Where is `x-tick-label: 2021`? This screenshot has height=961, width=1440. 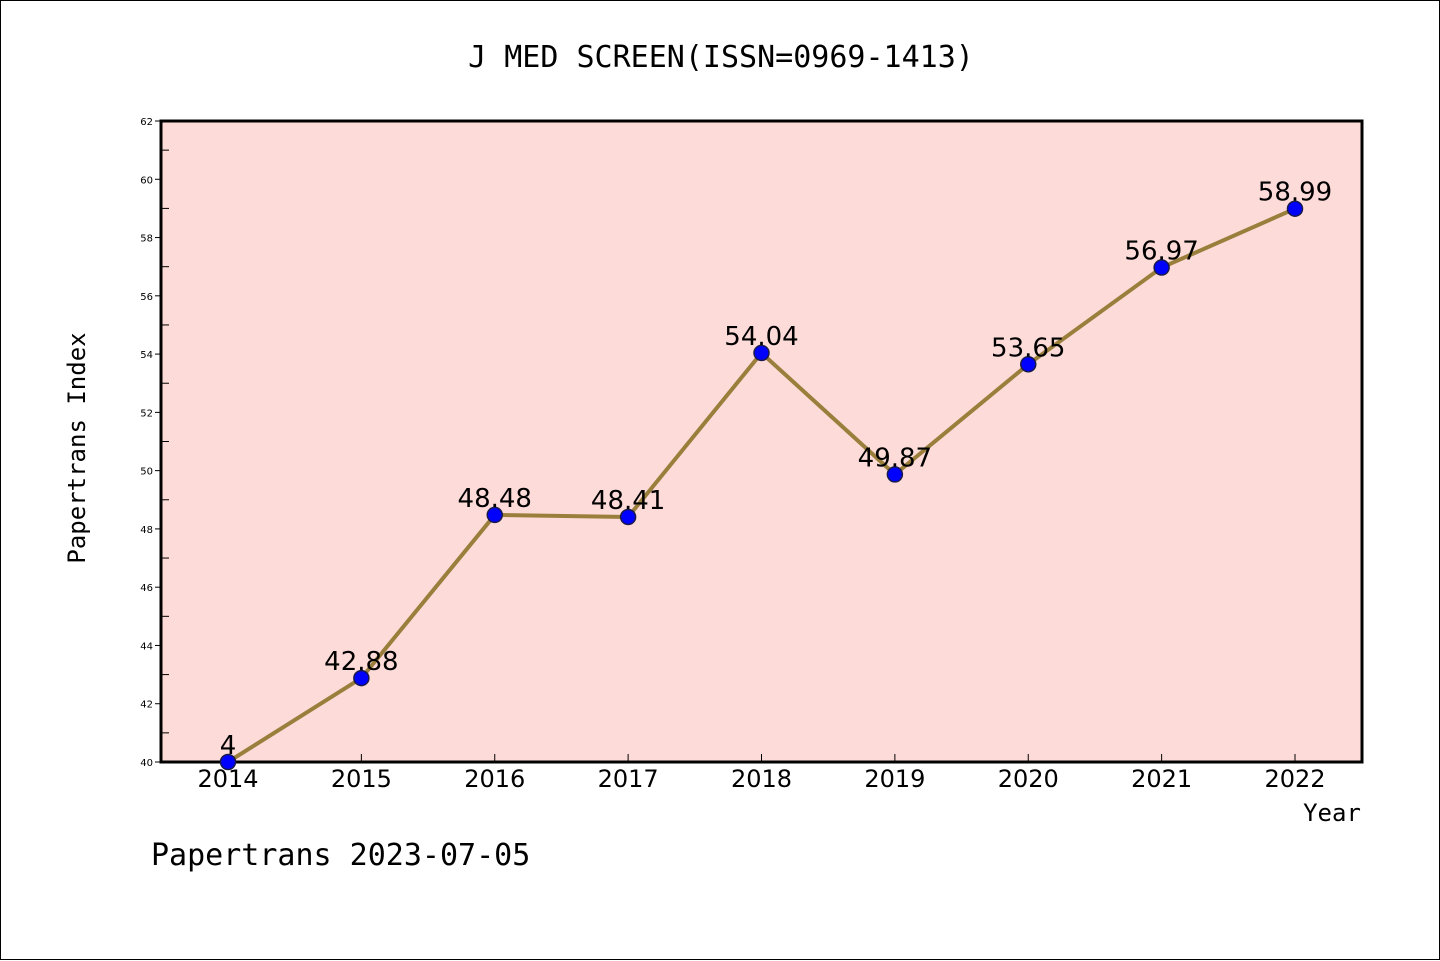 x-tick-label: 2021 is located at coordinates (1161, 779).